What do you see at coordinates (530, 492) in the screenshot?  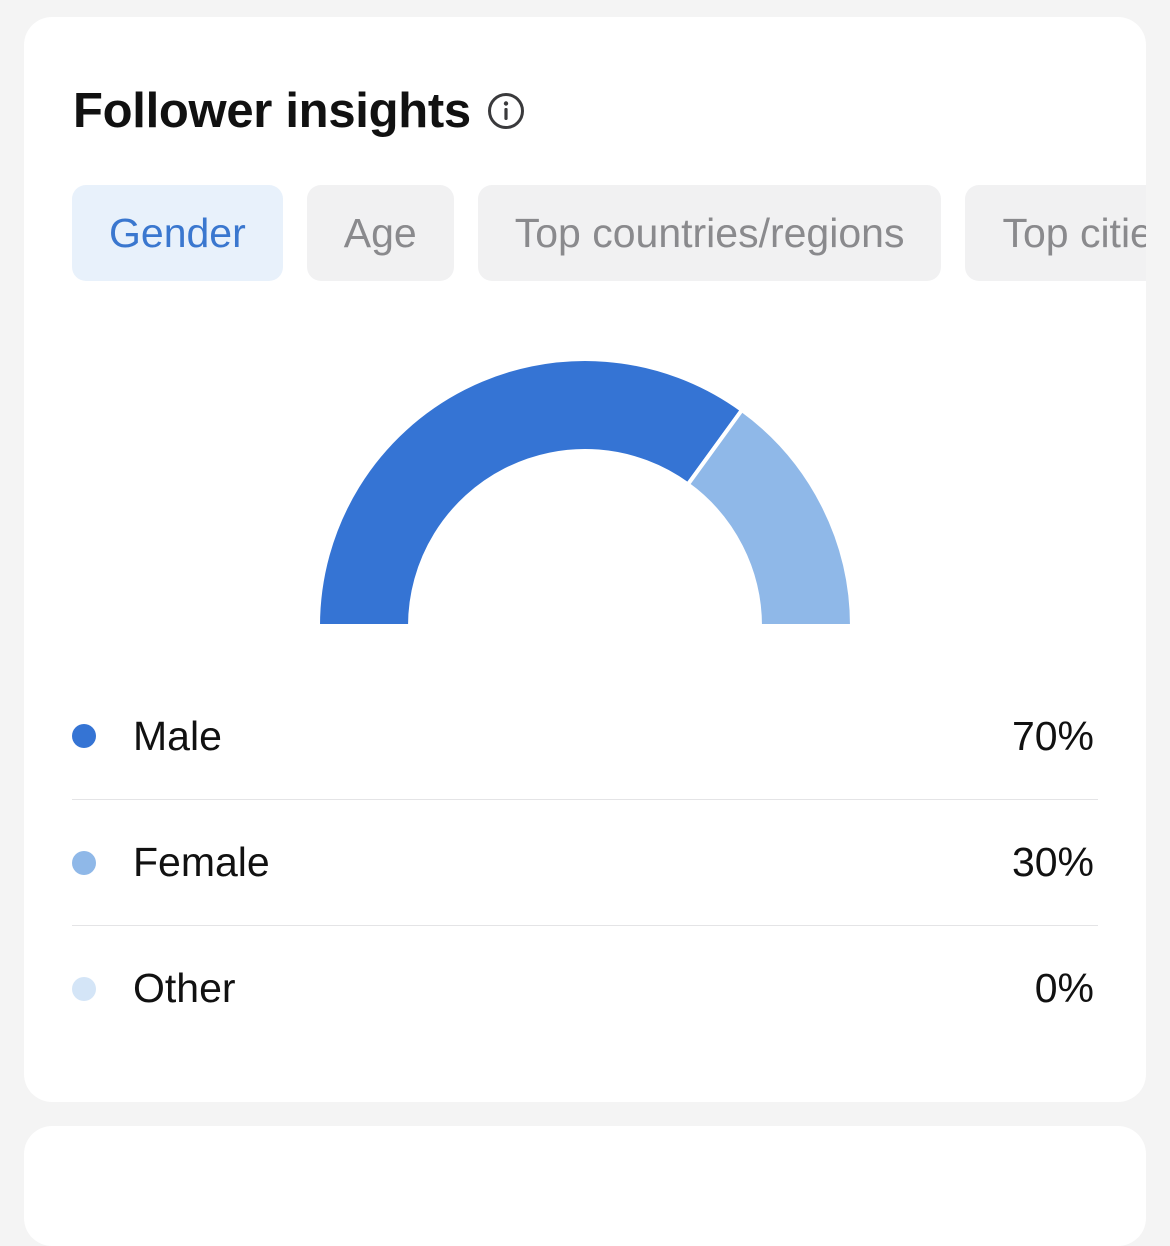 I see `donut-slice-male` at bounding box center [530, 492].